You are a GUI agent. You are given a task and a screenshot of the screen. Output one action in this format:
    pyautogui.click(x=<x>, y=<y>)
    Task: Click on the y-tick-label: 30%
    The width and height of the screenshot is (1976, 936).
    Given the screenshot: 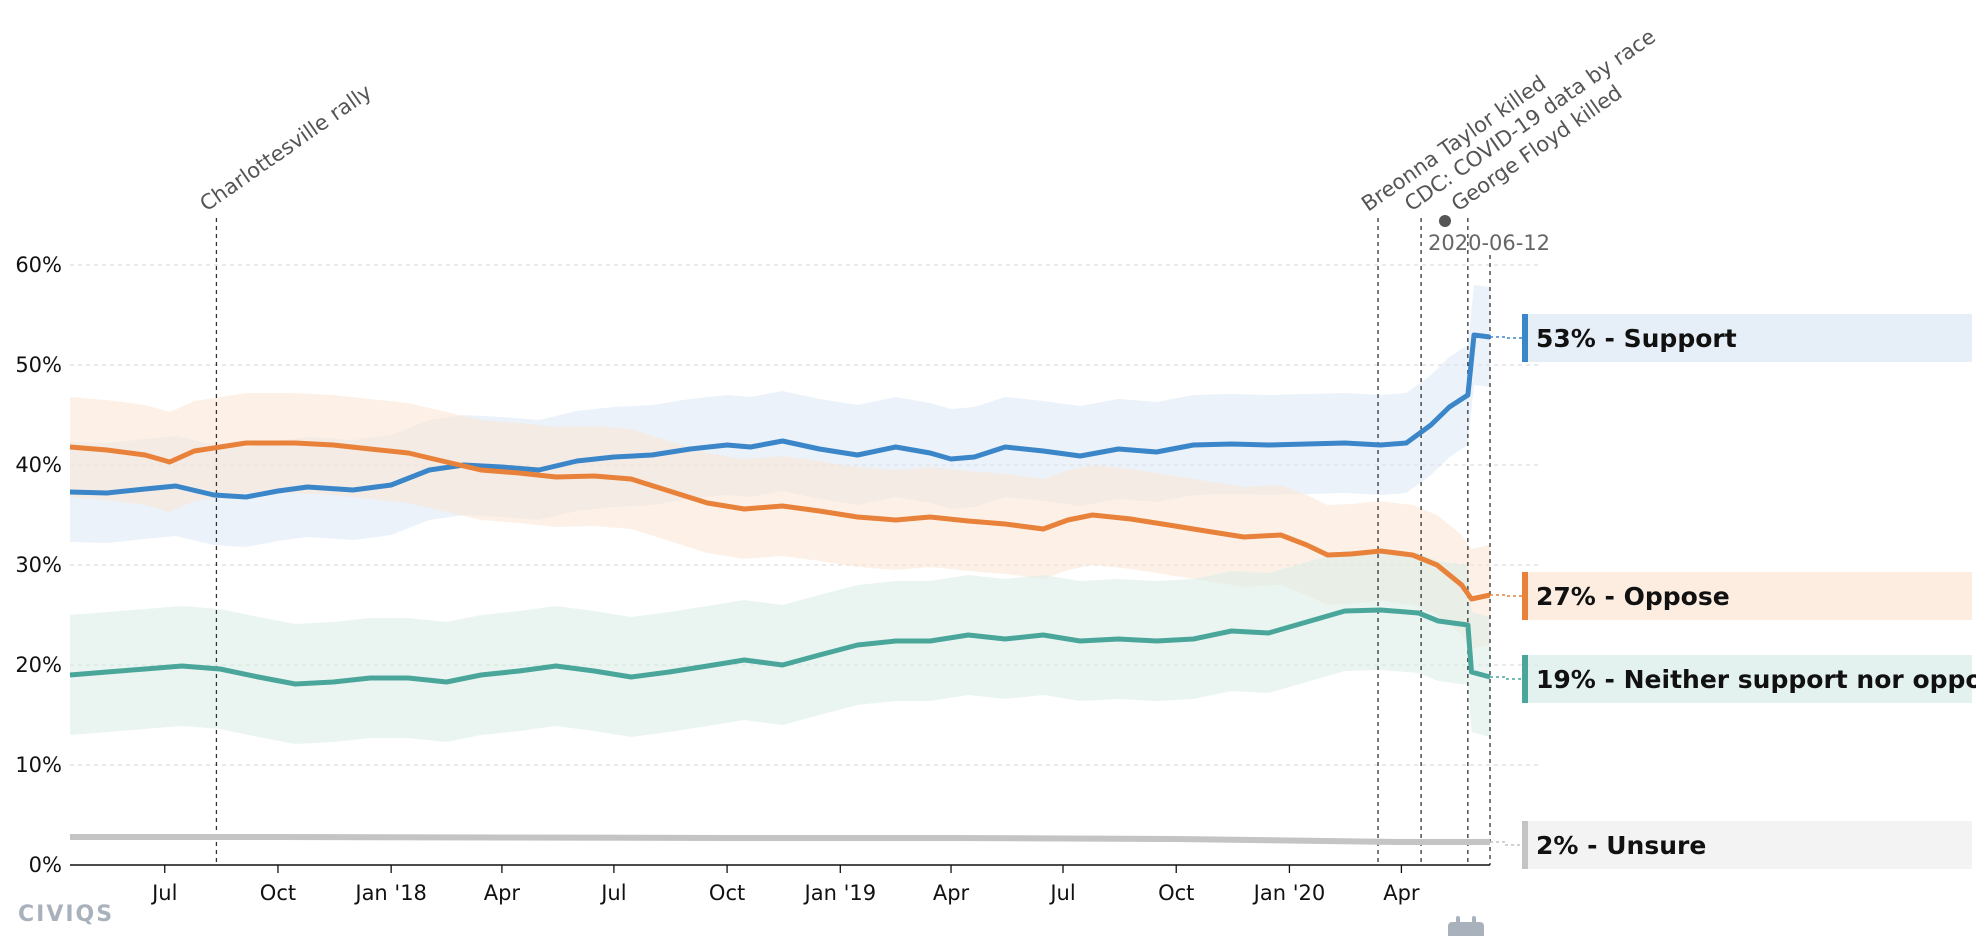 What is the action you would take?
    pyautogui.click(x=38, y=565)
    